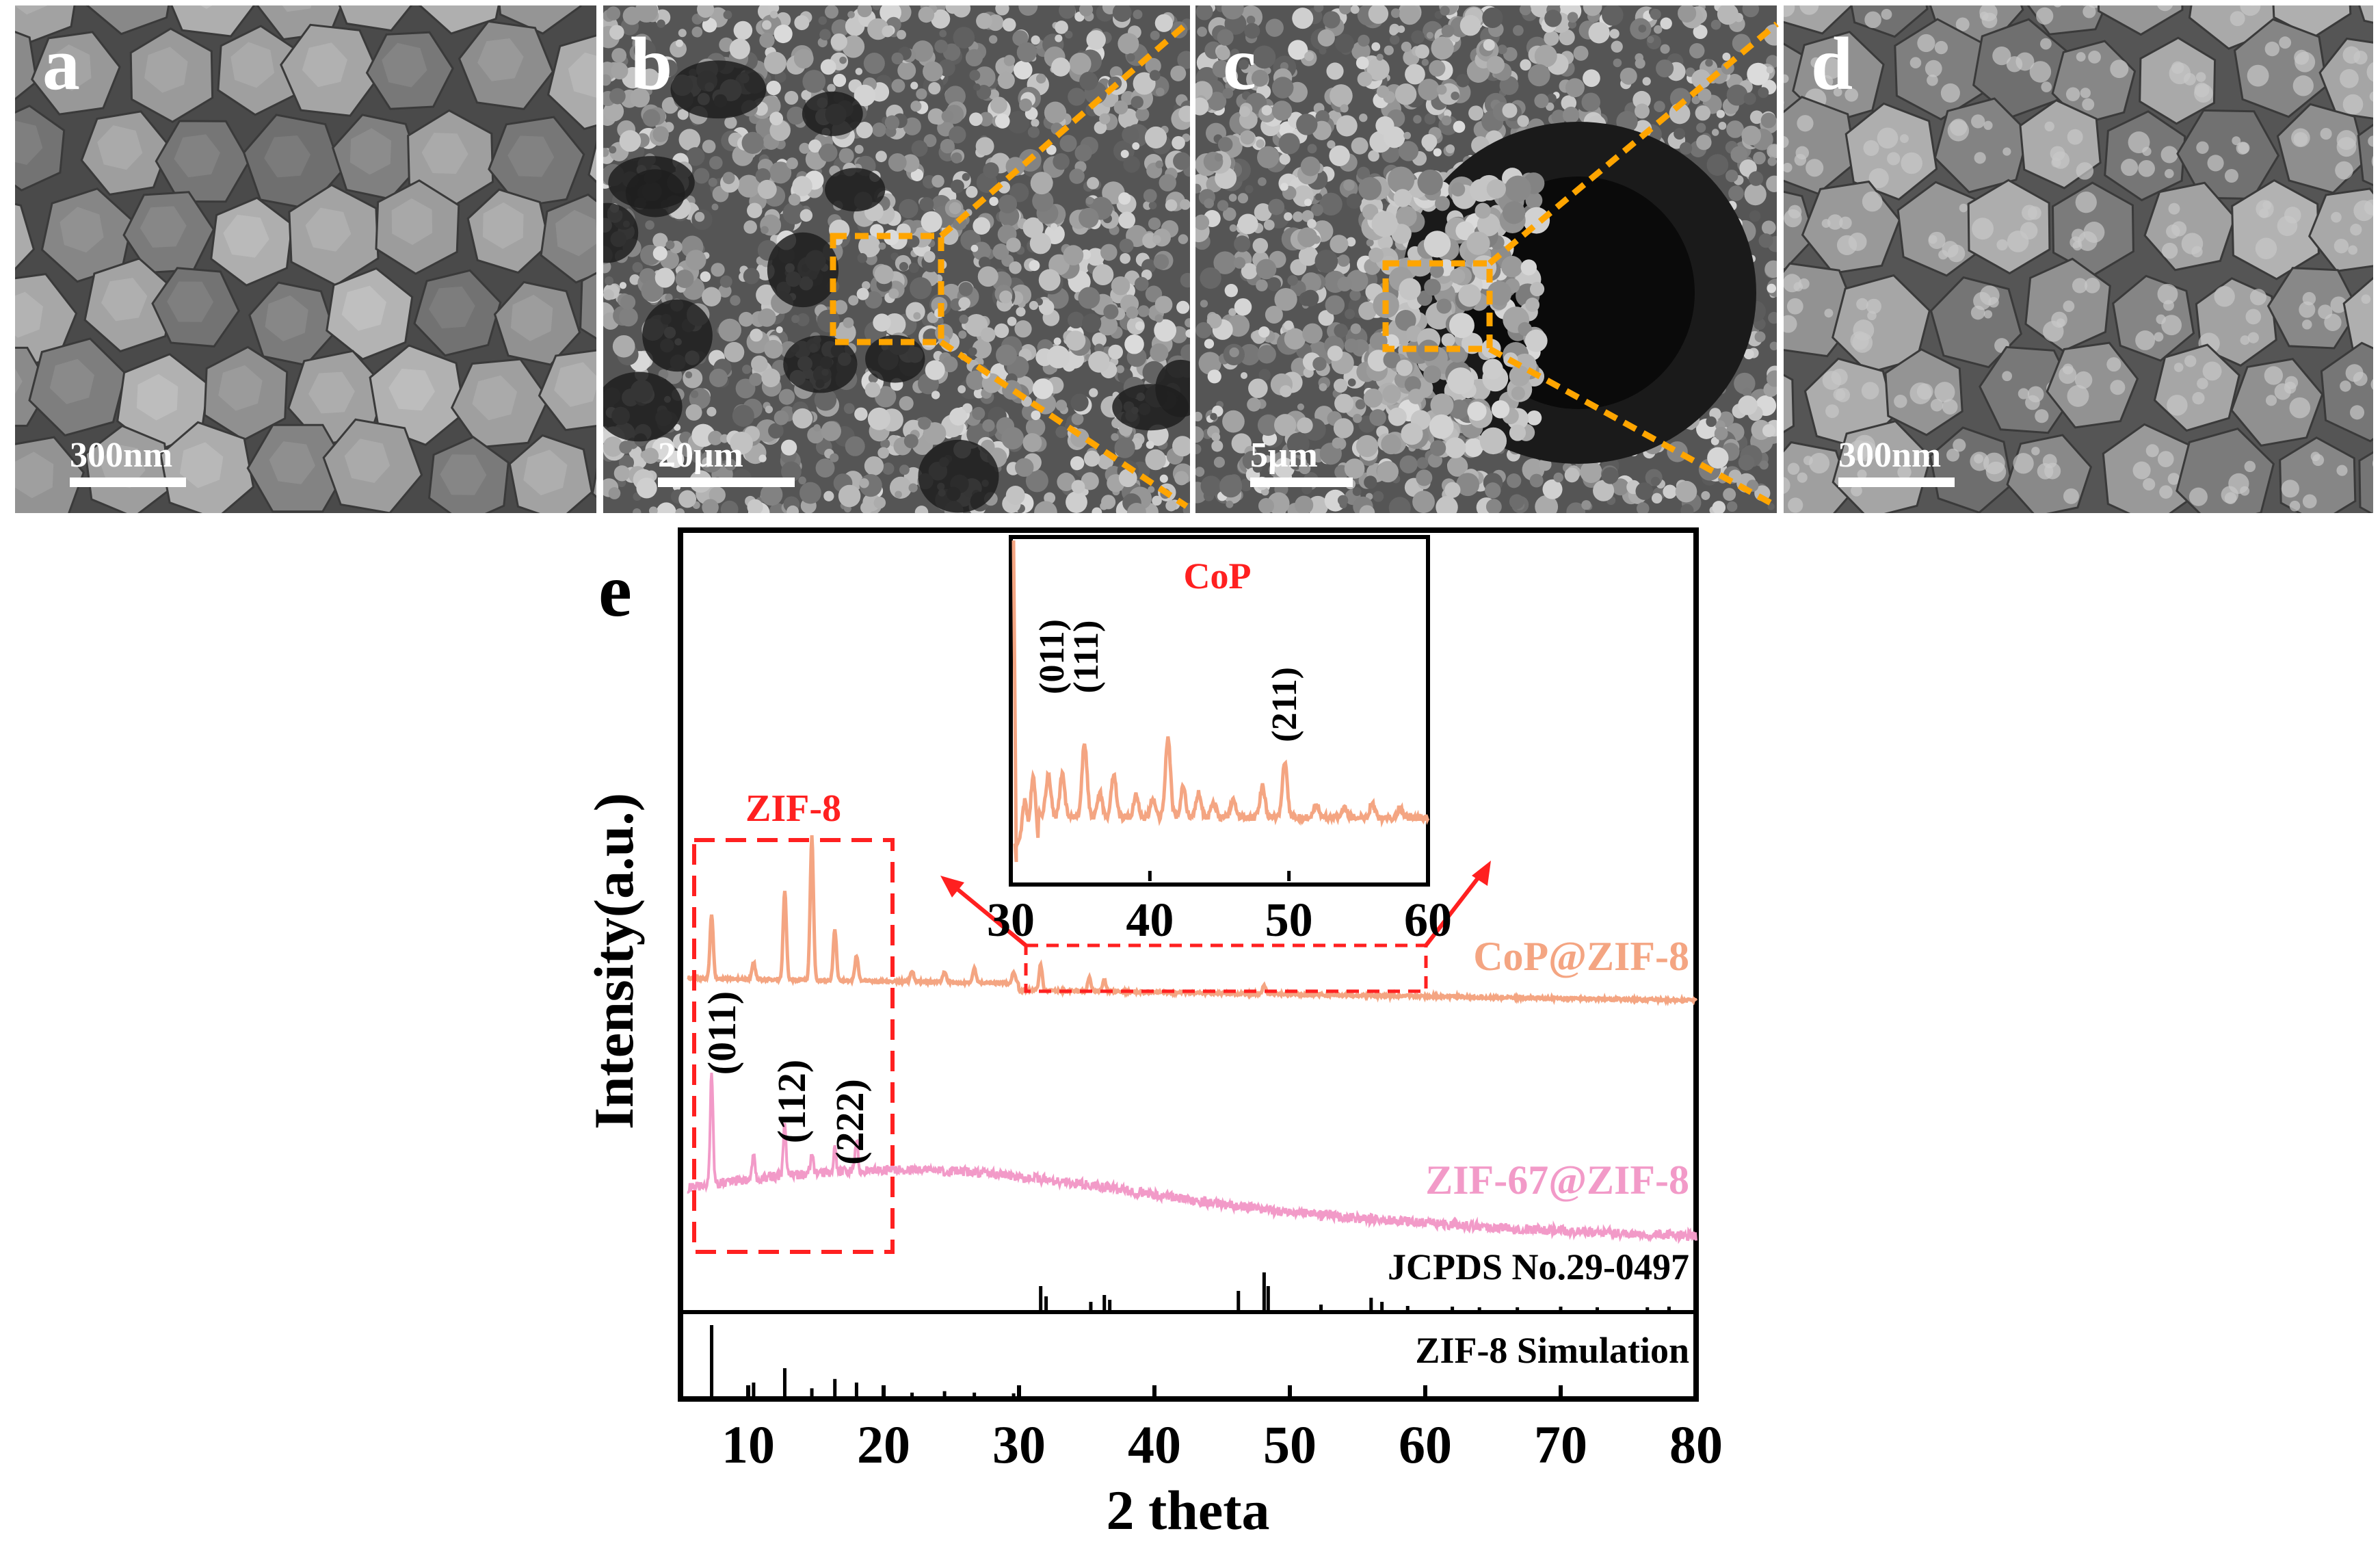  What do you see at coordinates (1890, 456) in the screenshot?
I see `scale-text-d: 300nm` at bounding box center [1890, 456].